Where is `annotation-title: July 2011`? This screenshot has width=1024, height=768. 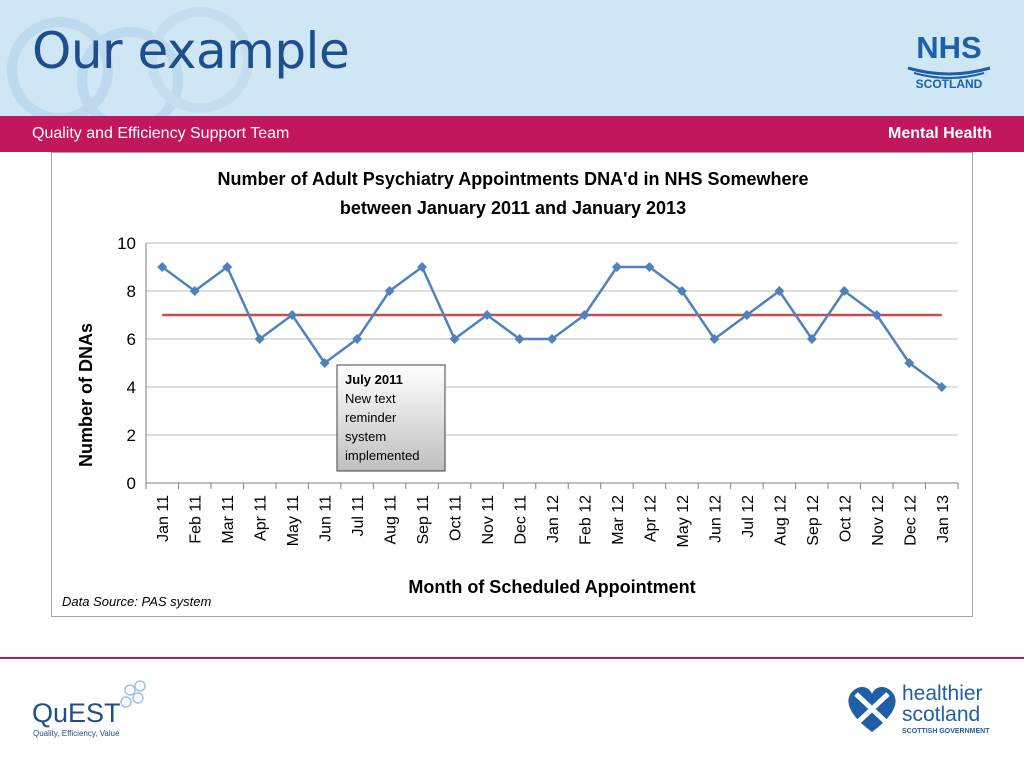 annotation-title: July 2011 is located at coordinates (374, 379).